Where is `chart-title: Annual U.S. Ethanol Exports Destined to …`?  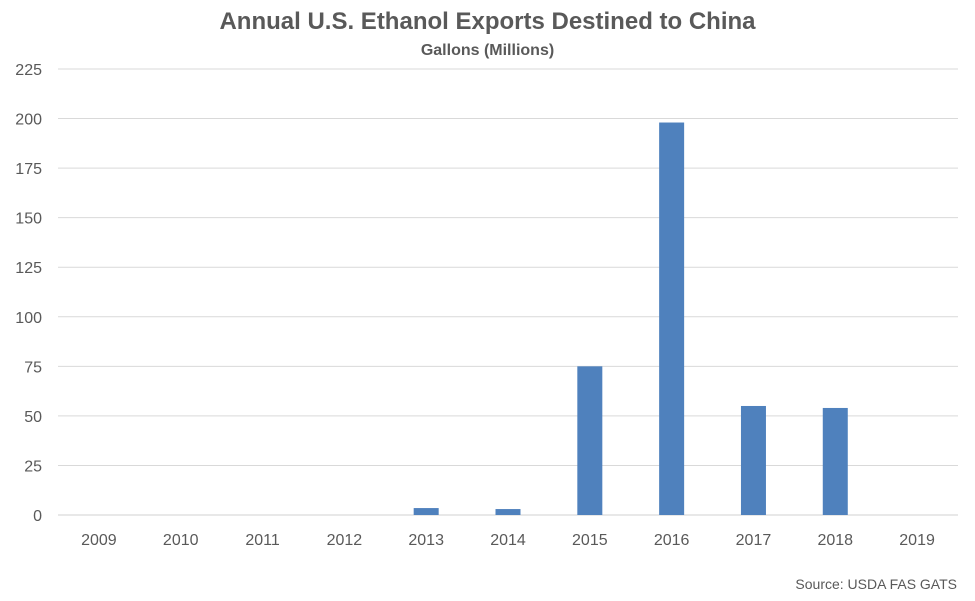
chart-title: Annual U.S. Ethanol Exports Destined to … is located at coordinates (487, 21).